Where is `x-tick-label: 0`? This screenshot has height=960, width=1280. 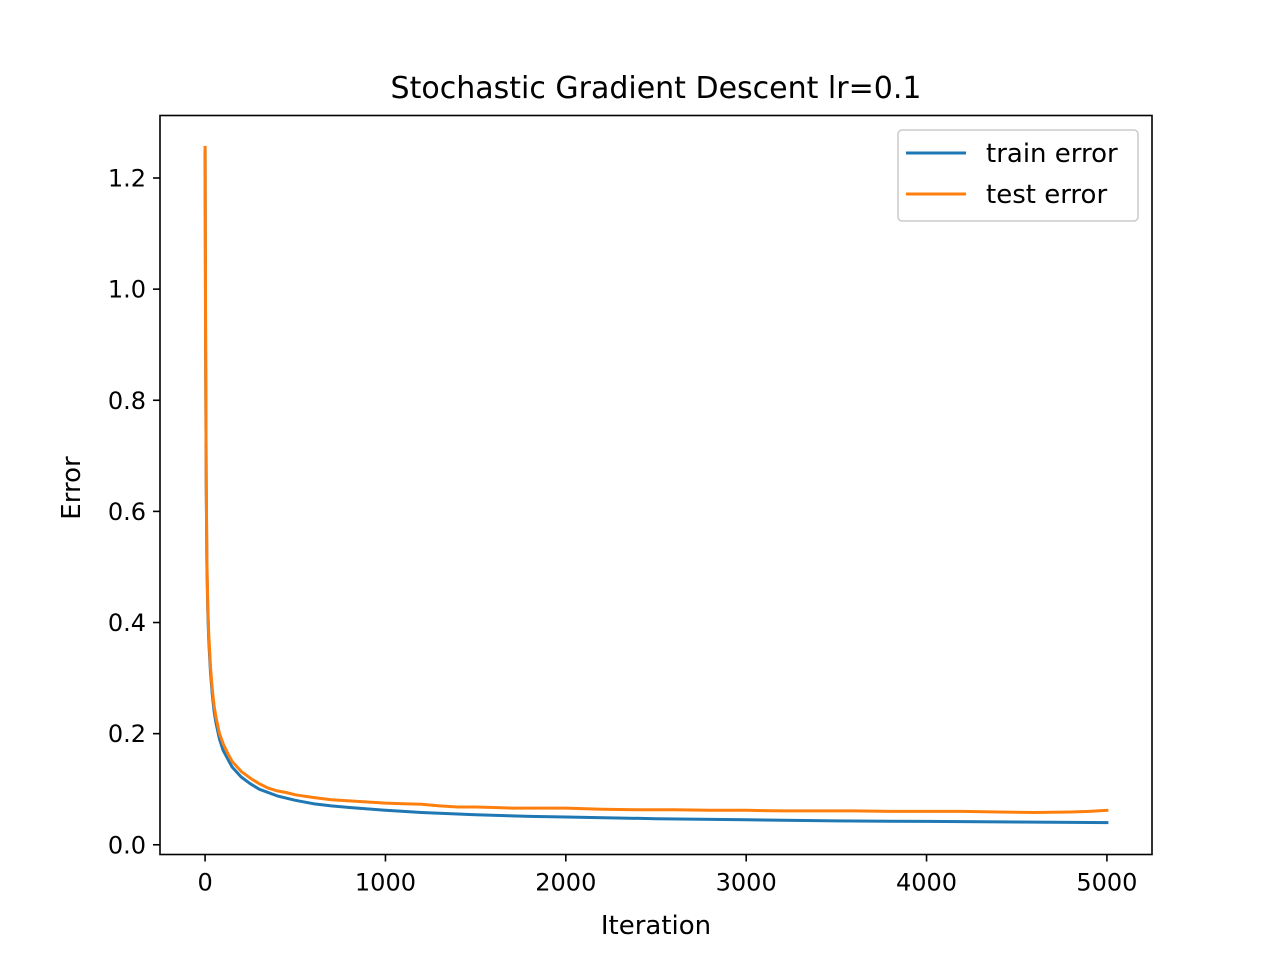 x-tick-label: 0 is located at coordinates (204, 883).